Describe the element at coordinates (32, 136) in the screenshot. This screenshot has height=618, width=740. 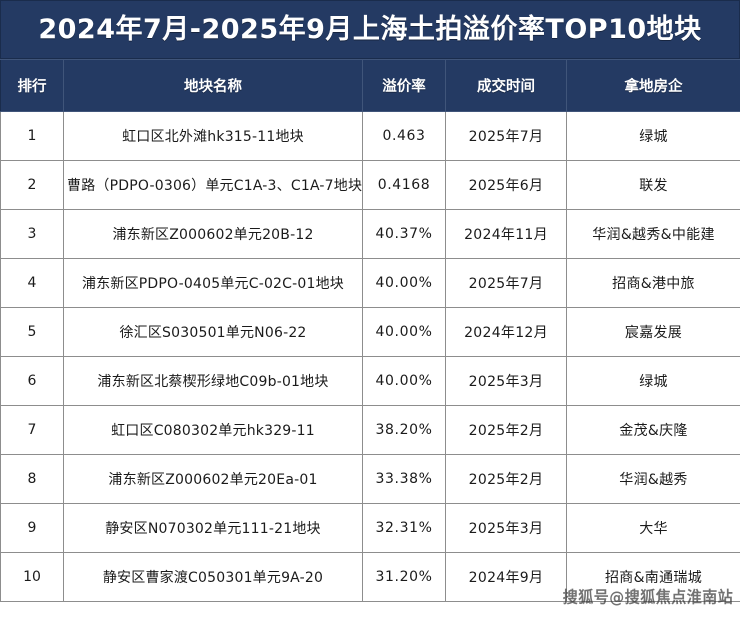
I see `cell-rank: 1` at that location.